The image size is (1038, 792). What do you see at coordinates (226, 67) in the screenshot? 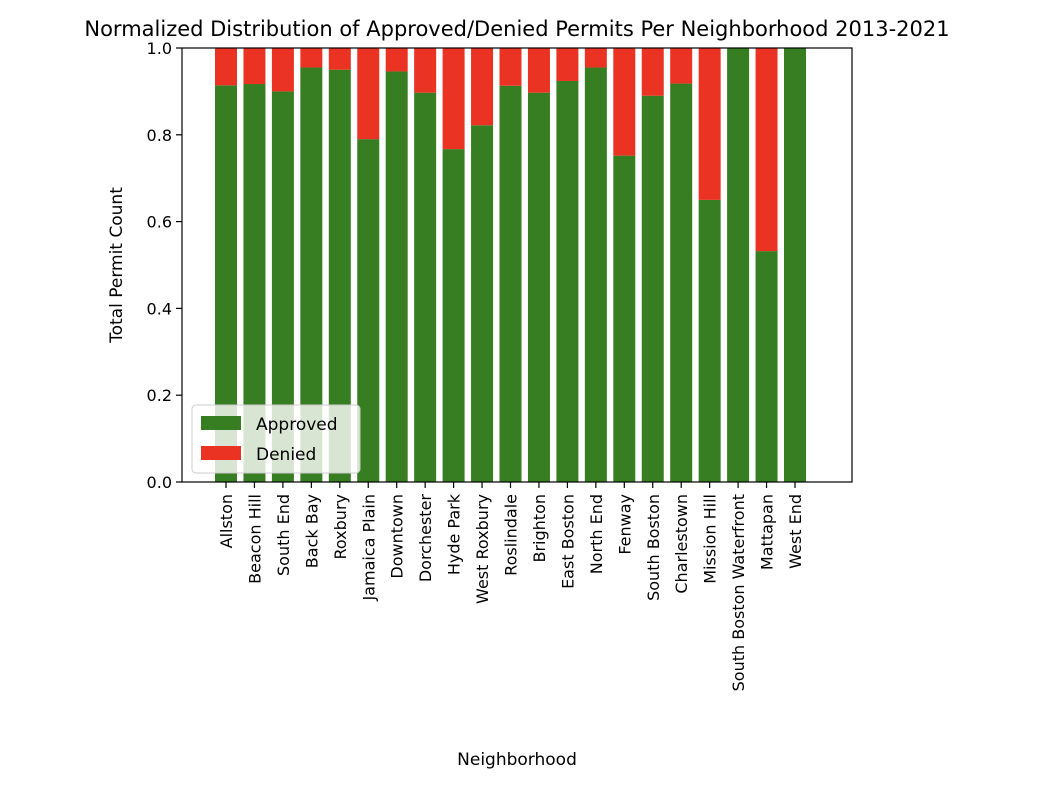
I see `bar-denied-allston` at bounding box center [226, 67].